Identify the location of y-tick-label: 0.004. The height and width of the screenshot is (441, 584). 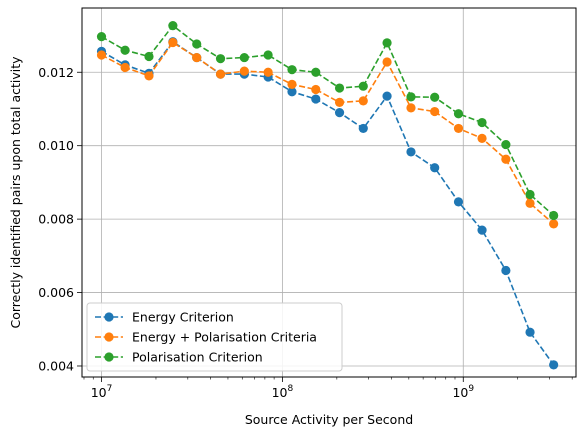
(56, 365).